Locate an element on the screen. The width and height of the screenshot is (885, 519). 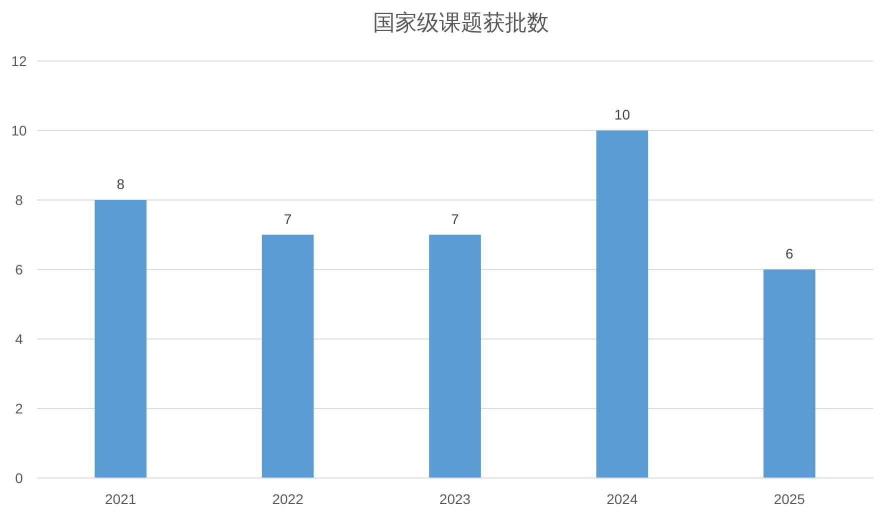
xtick: 2025 is located at coordinates (789, 499).